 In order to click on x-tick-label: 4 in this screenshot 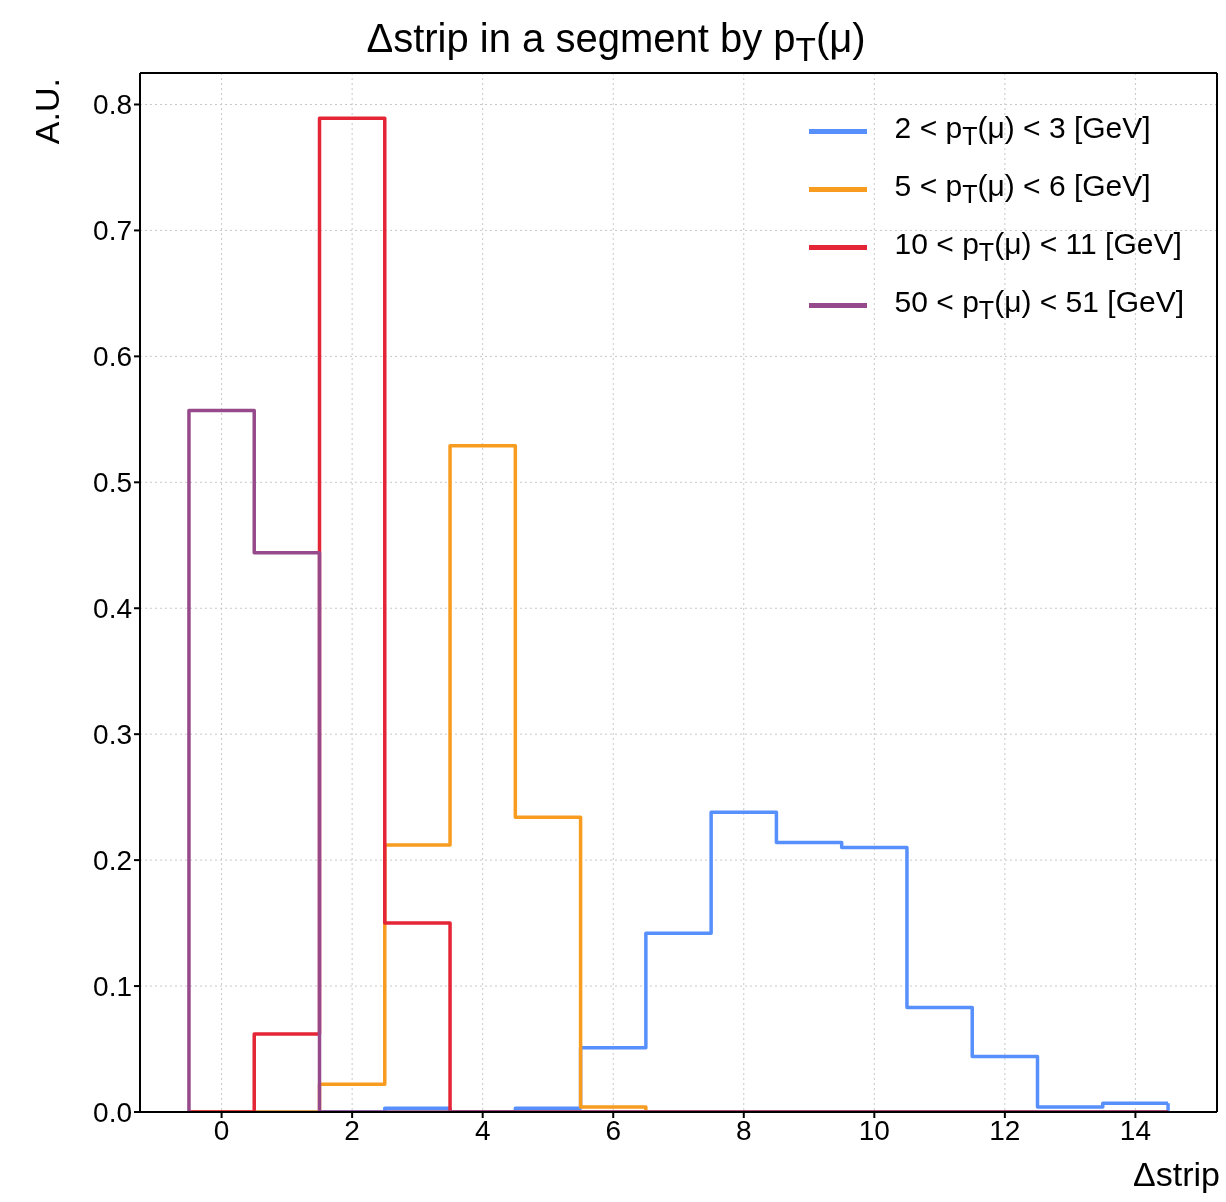, I will do `click(482, 1130)`.